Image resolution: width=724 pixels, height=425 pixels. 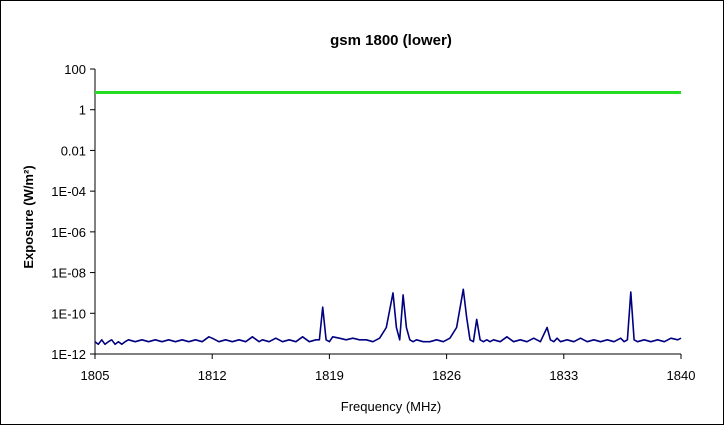 What do you see at coordinates (681, 375) in the screenshot?
I see `x-tick-label: 1840` at bounding box center [681, 375].